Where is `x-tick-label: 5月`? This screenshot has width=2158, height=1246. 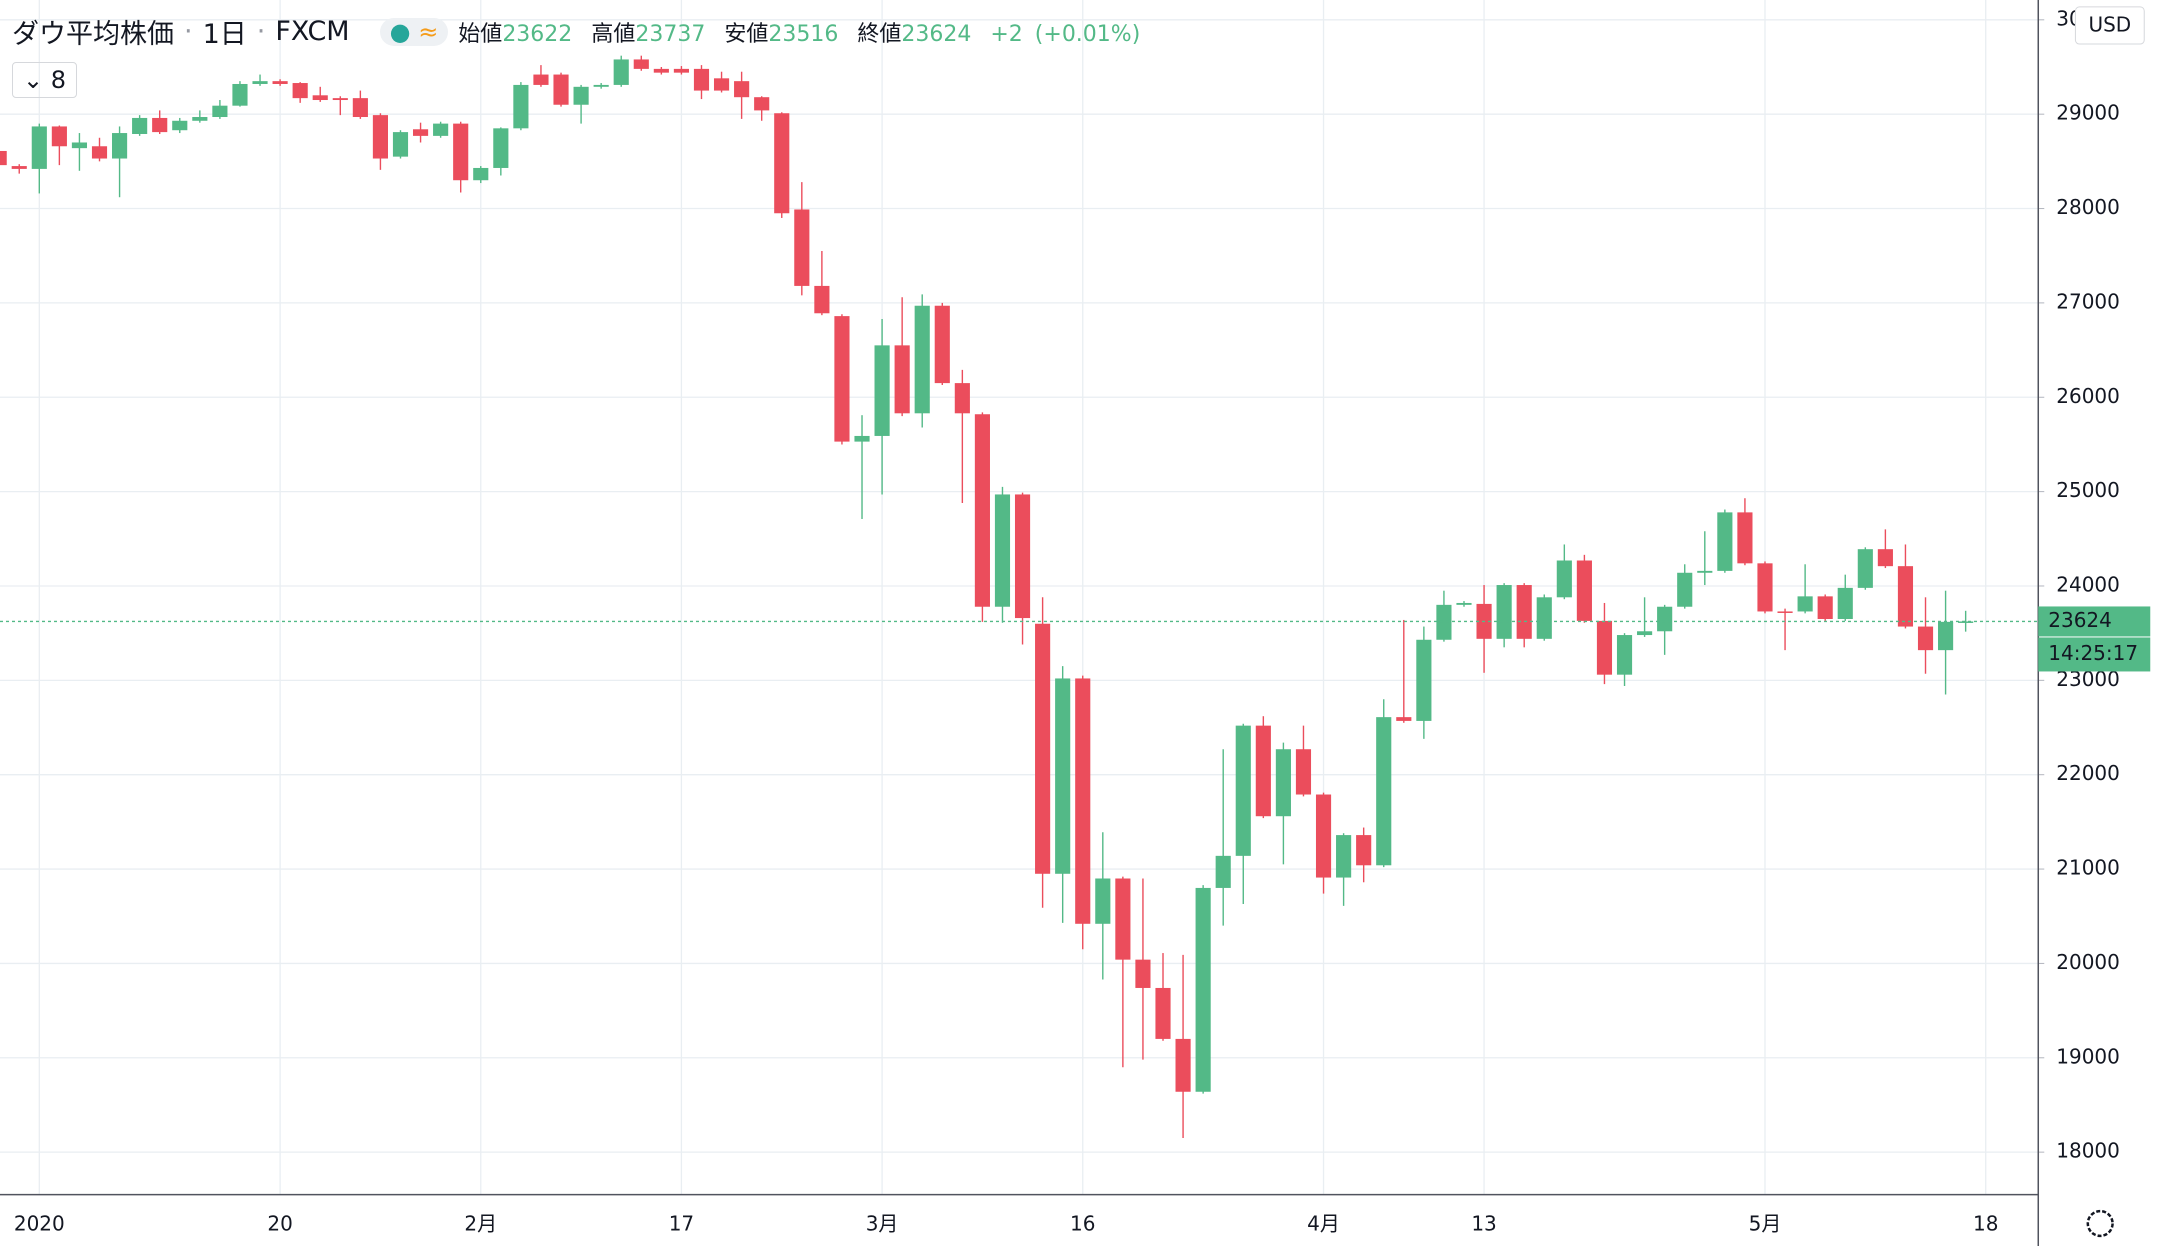
x-tick-label: 5月 is located at coordinates (1765, 1223).